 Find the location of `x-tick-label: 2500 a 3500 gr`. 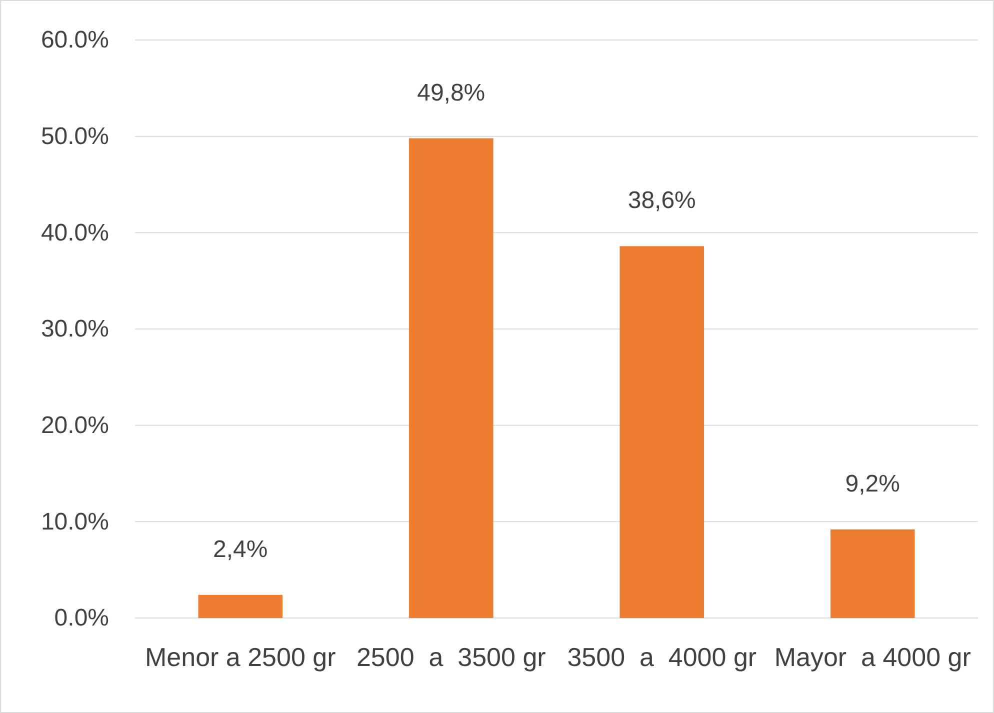

x-tick-label: 2500 a 3500 gr is located at coordinates (451, 657).